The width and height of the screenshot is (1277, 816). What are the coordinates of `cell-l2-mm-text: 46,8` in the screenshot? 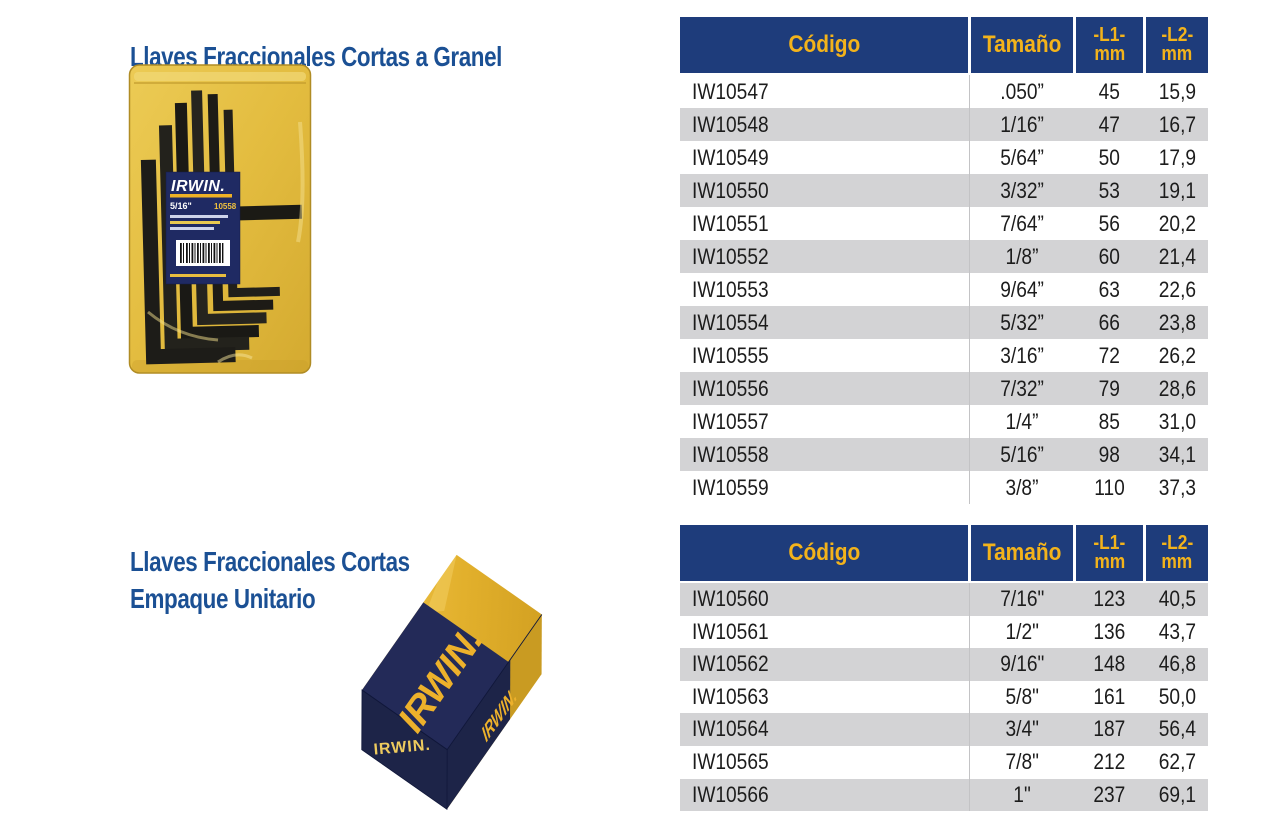 It's located at (1177, 664).